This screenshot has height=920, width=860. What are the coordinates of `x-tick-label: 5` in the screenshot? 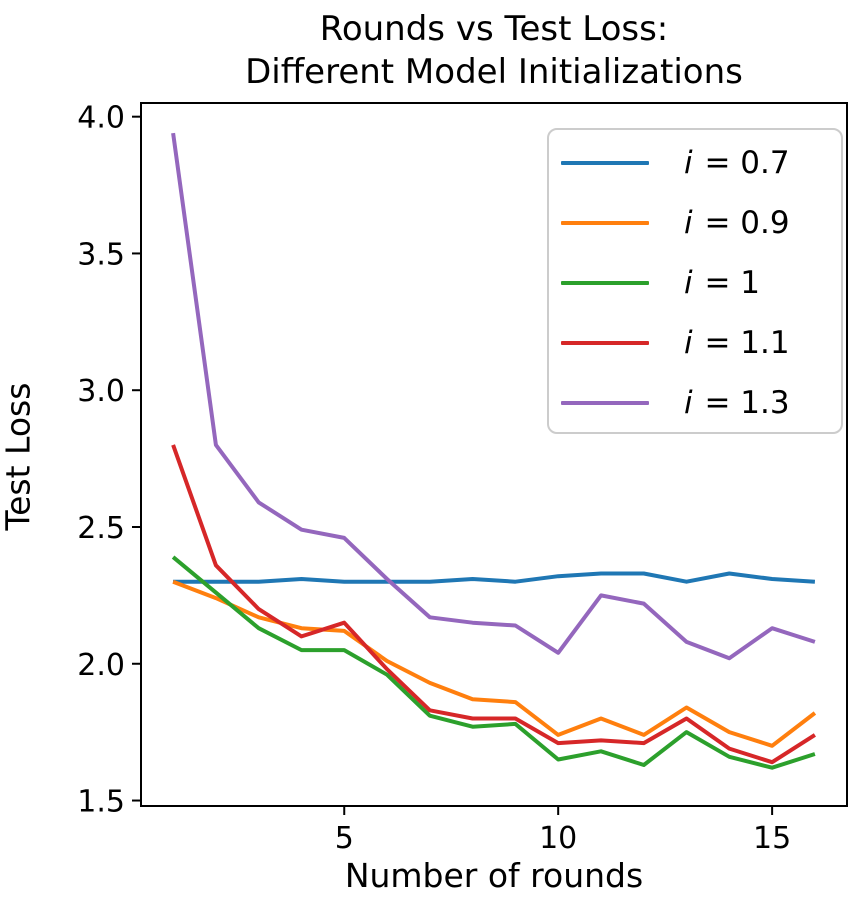 It's located at (344, 838).